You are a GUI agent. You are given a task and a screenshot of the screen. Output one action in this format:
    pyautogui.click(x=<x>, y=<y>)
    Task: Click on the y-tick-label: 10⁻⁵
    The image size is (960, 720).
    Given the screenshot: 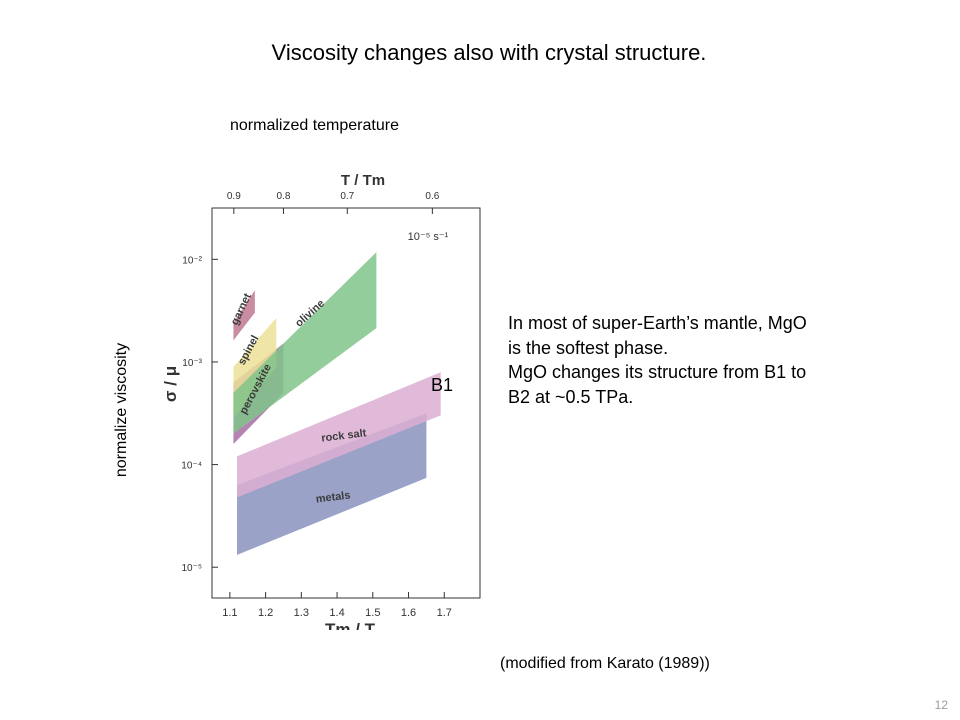 What is the action you would take?
    pyautogui.click(x=191, y=568)
    